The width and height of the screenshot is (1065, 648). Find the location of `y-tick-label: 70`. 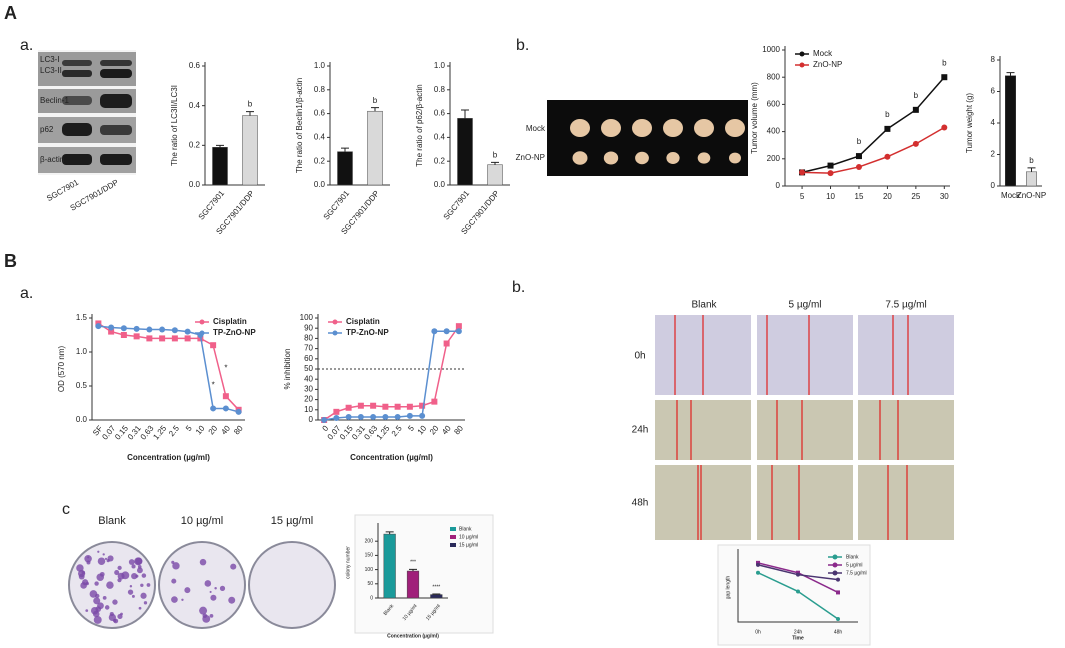

y-tick-label: 70 is located at coordinates (308, 348).